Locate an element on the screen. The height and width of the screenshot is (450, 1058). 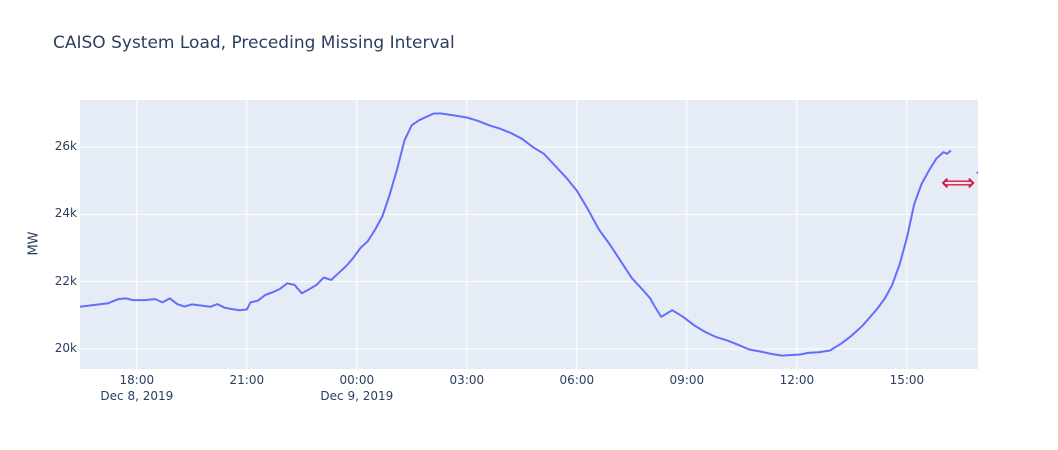
load-line is located at coordinates (977, 172).